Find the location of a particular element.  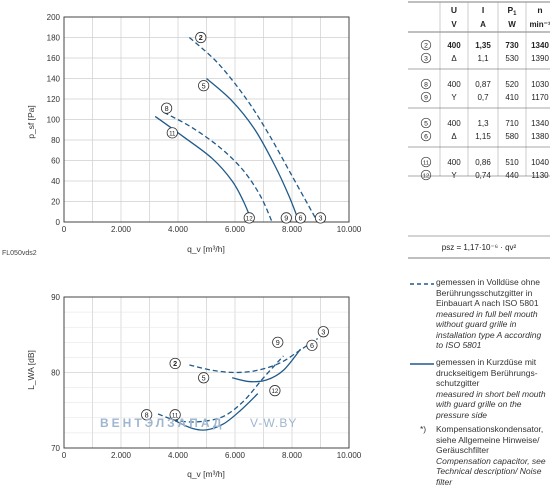

table-header-I: I is located at coordinates (483, 10).